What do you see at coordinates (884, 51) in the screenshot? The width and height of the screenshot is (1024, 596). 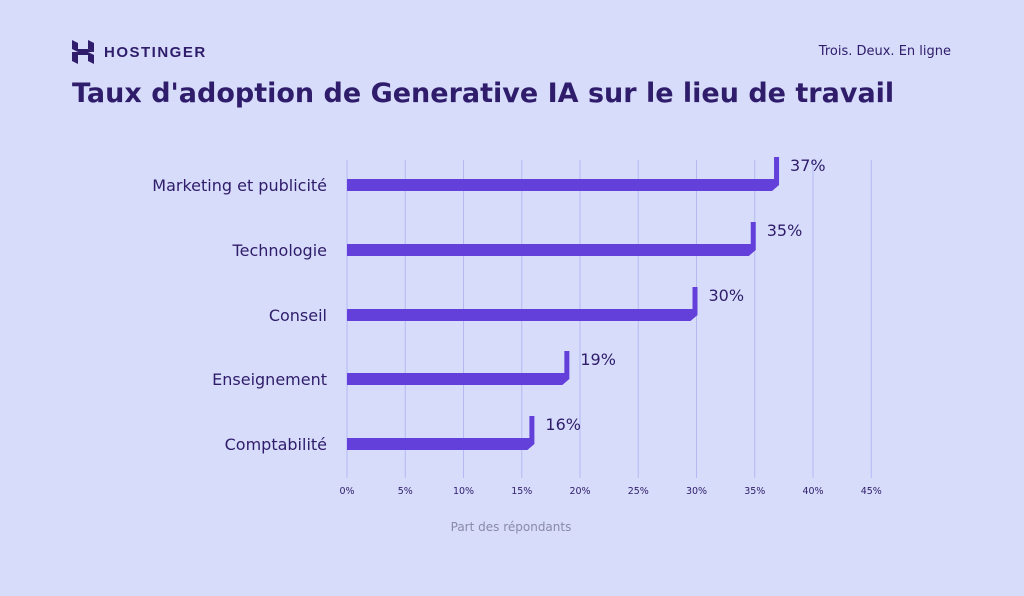 I see `tagline: Trois. Deux. En ligne` at bounding box center [884, 51].